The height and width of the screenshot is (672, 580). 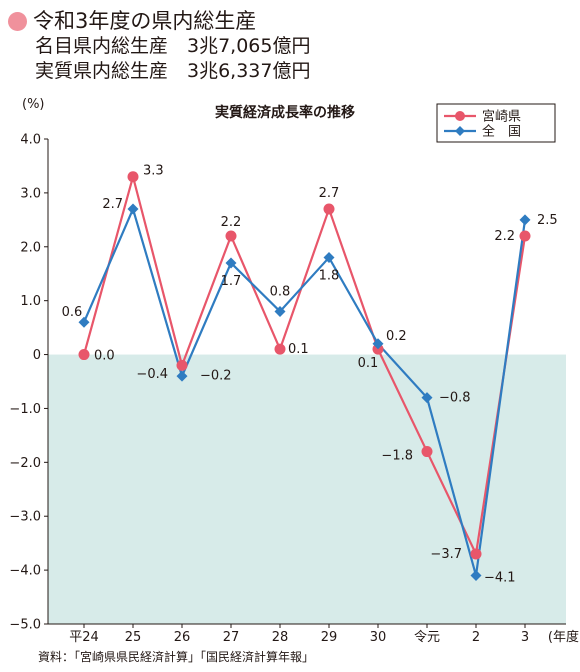 I want to click on national-data-label: 1.8, so click(x=329, y=276).